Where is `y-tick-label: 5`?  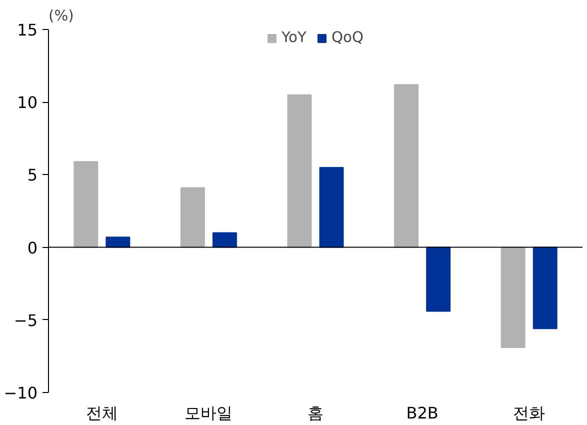 y-tick-label: 5 is located at coordinates (32, 175).